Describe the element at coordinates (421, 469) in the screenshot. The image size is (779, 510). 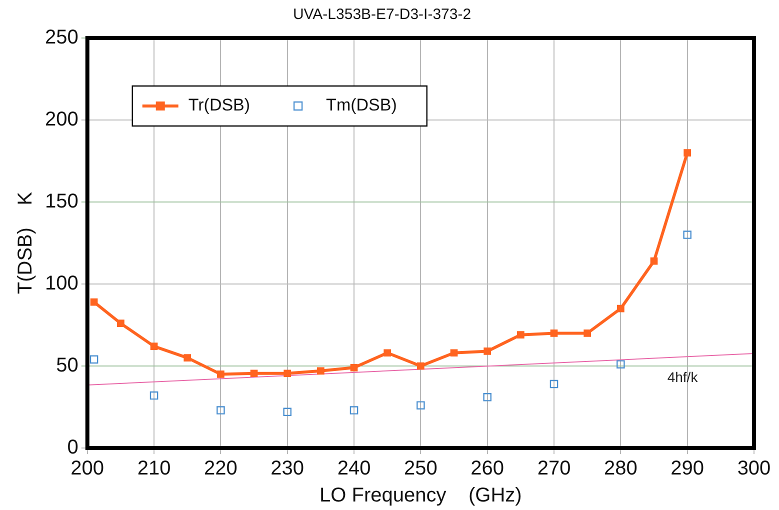
I see `x-tick-label: 250` at that location.